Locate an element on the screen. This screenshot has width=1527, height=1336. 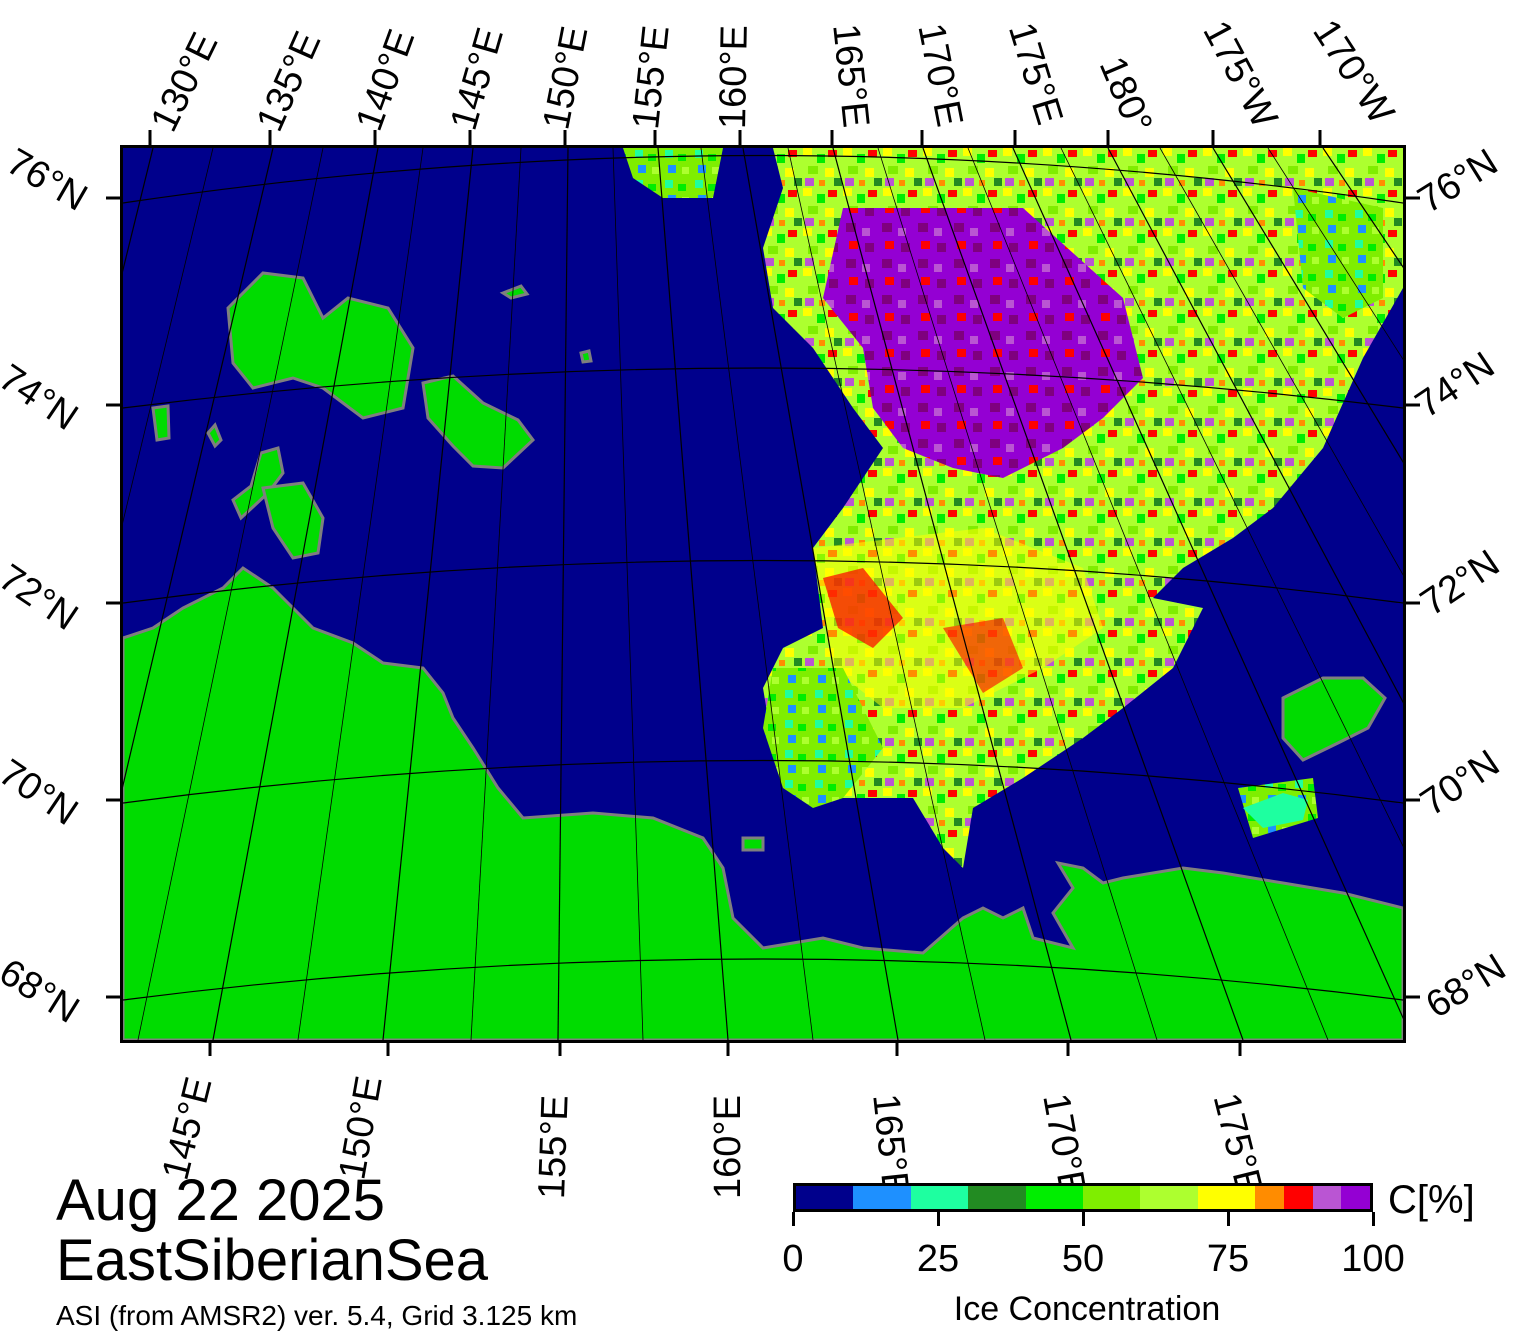
left-lat-label: 70°N is located at coordinates (43, 792).